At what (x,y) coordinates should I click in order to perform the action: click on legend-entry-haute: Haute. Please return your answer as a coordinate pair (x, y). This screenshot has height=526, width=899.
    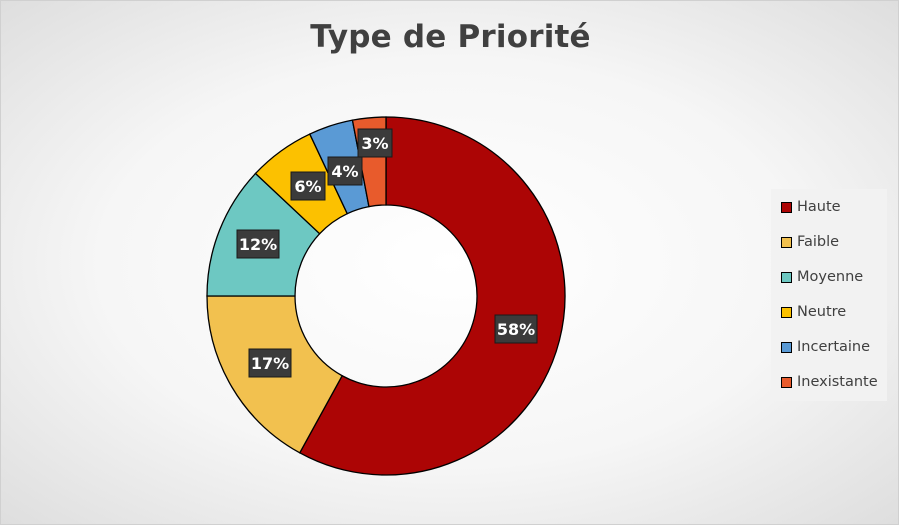
    Looking at the image, I should click on (811, 207).